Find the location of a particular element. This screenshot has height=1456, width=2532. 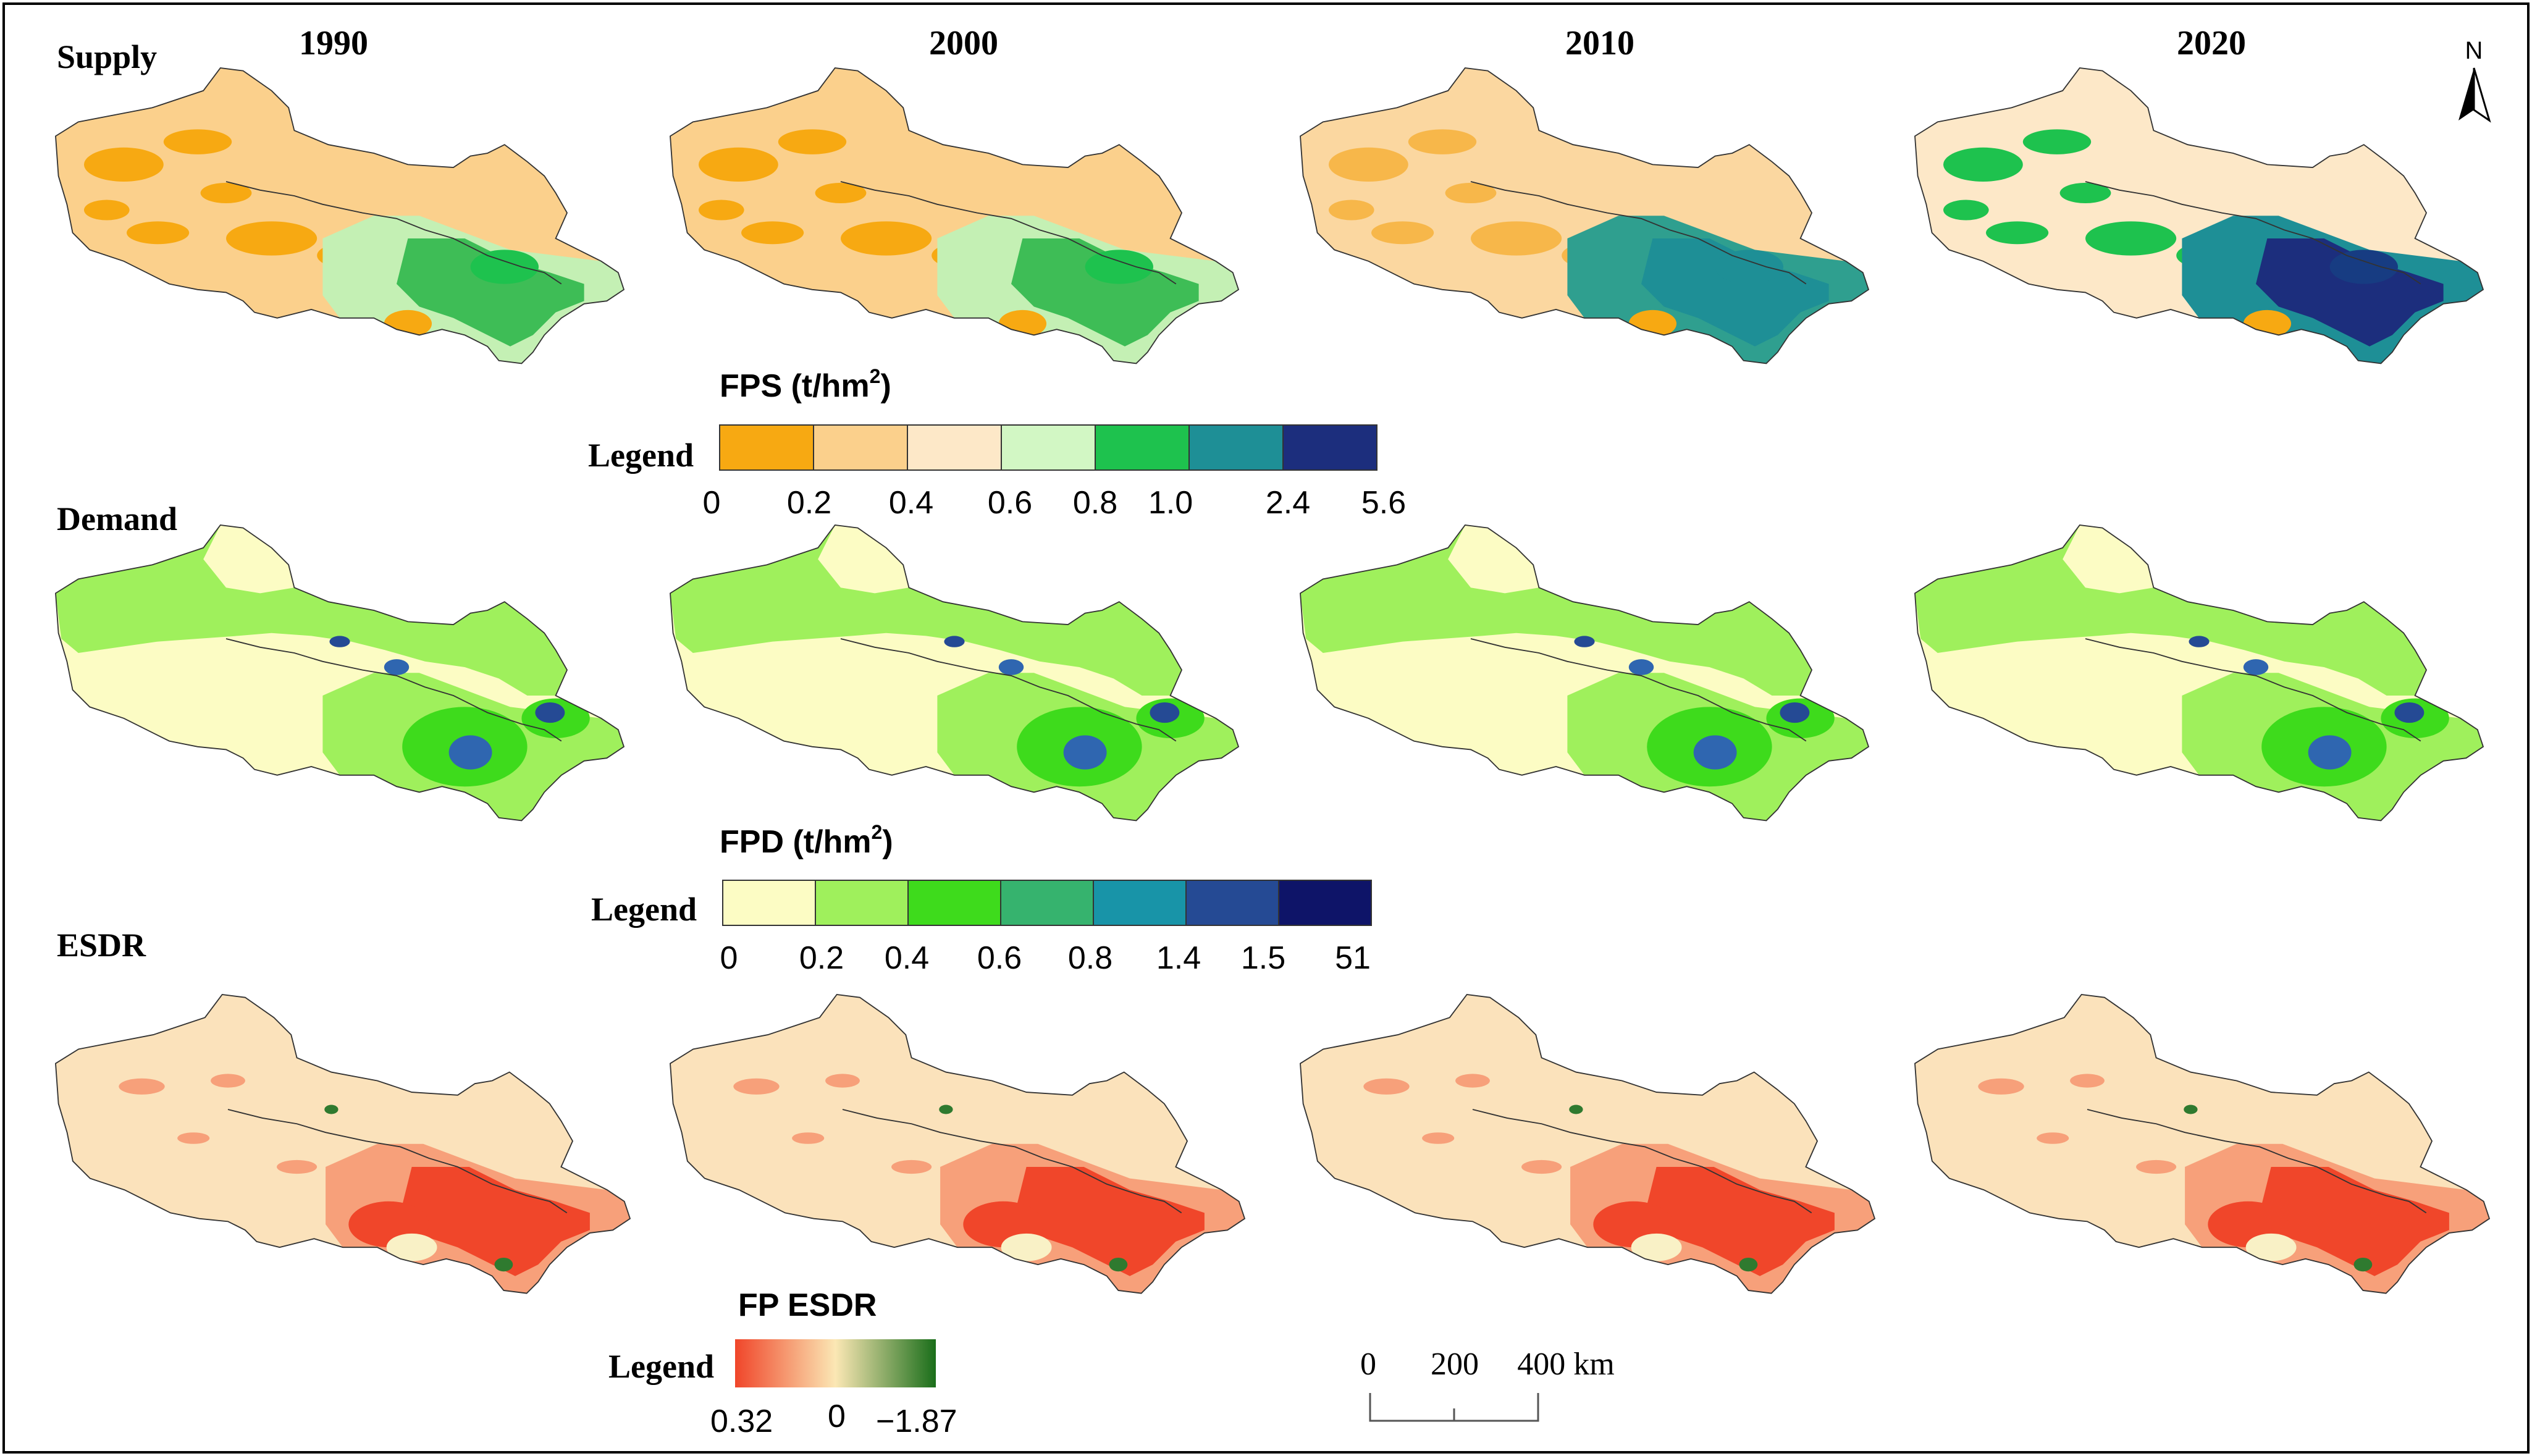

map-demand-2010 is located at coordinates (1584, 673).